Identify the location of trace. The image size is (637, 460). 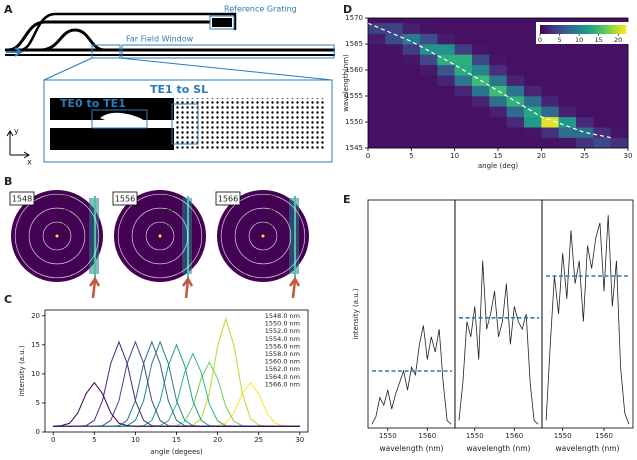
(411, 375).